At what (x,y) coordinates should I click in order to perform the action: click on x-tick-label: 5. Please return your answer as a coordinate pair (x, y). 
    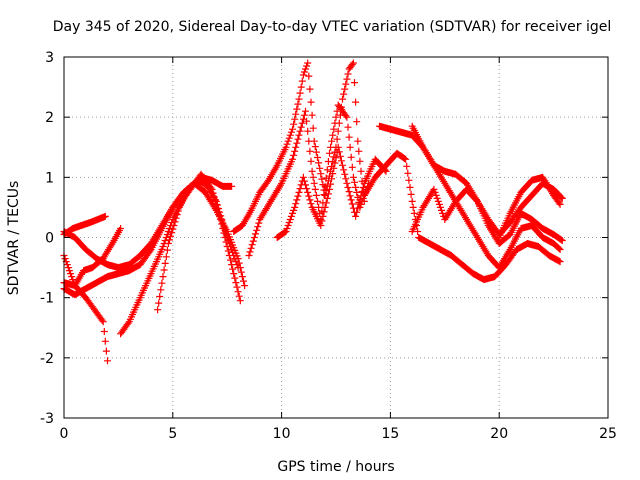
    Looking at the image, I should click on (172, 434).